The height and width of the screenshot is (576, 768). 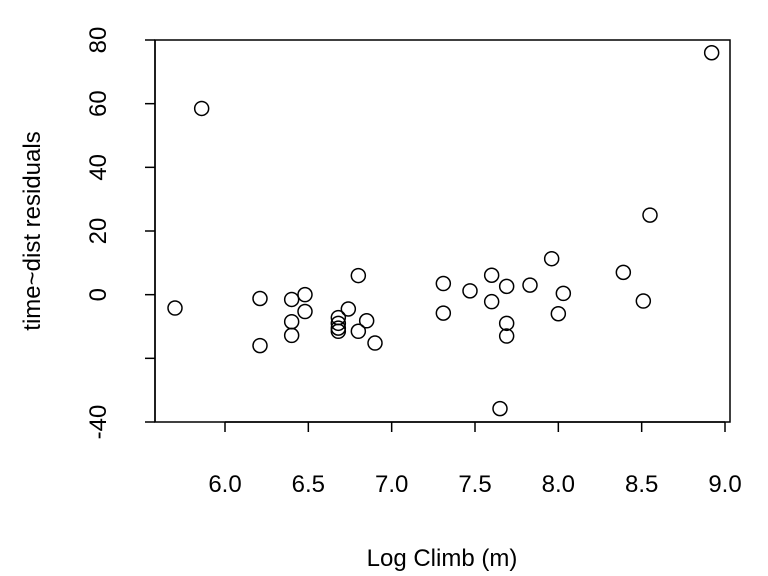 What do you see at coordinates (98, 40) in the screenshot?
I see `y-tick-label: 80` at bounding box center [98, 40].